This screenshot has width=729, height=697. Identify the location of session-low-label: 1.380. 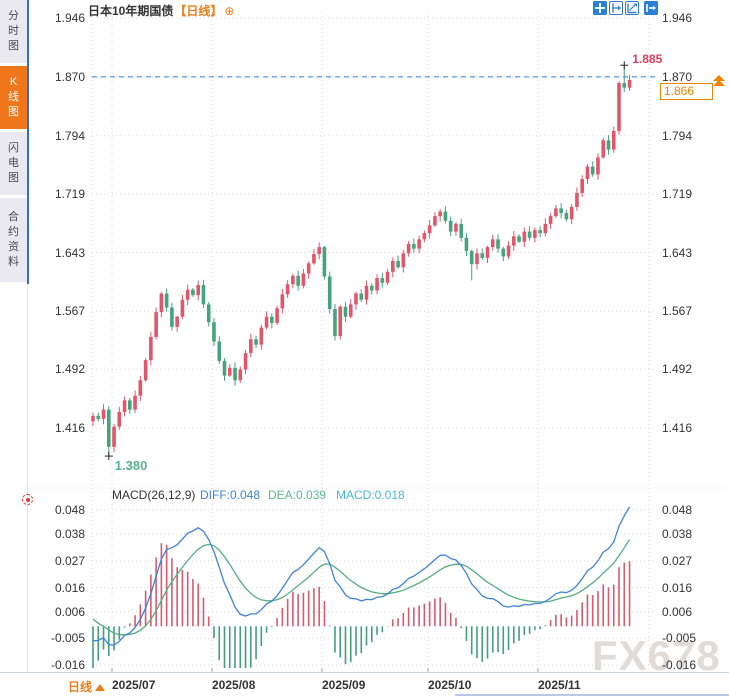
(131, 466).